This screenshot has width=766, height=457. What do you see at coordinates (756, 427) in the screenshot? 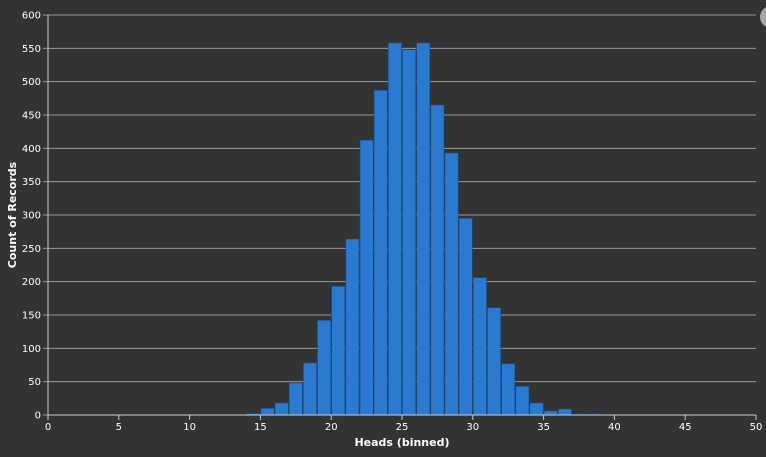
I see `x-tick-label: 50` at bounding box center [756, 427].